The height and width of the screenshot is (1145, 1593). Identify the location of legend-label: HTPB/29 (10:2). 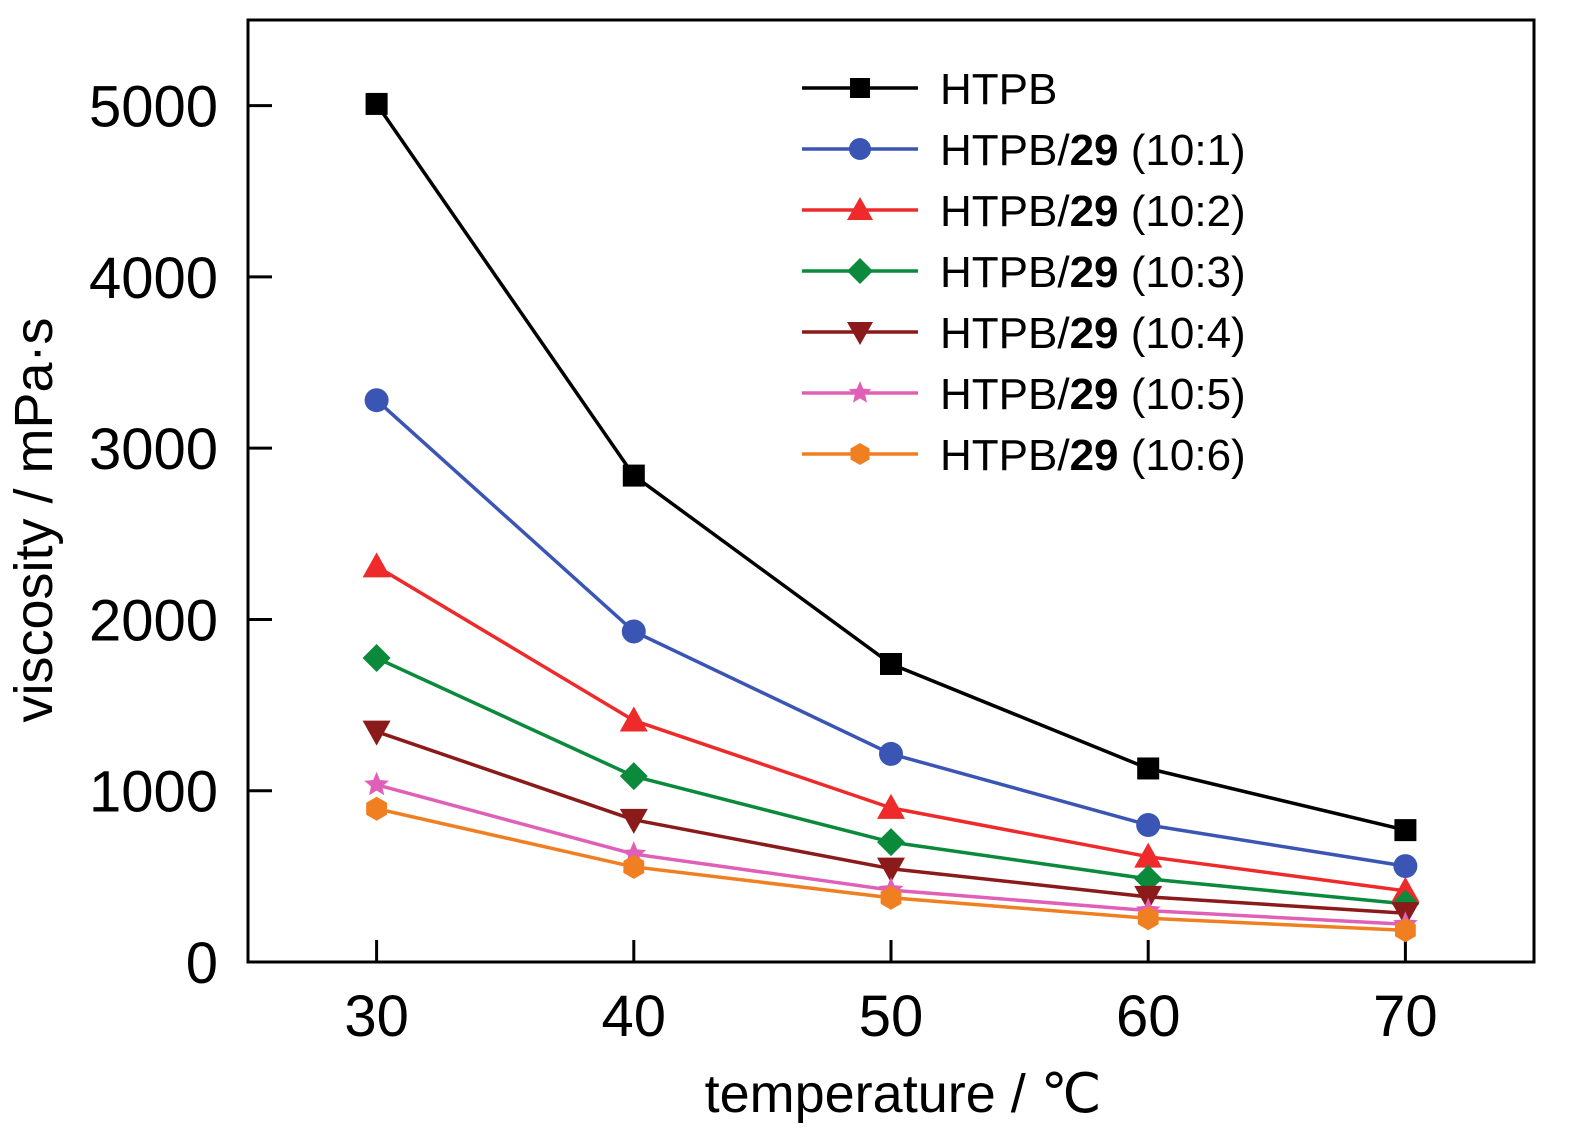
(1093, 211).